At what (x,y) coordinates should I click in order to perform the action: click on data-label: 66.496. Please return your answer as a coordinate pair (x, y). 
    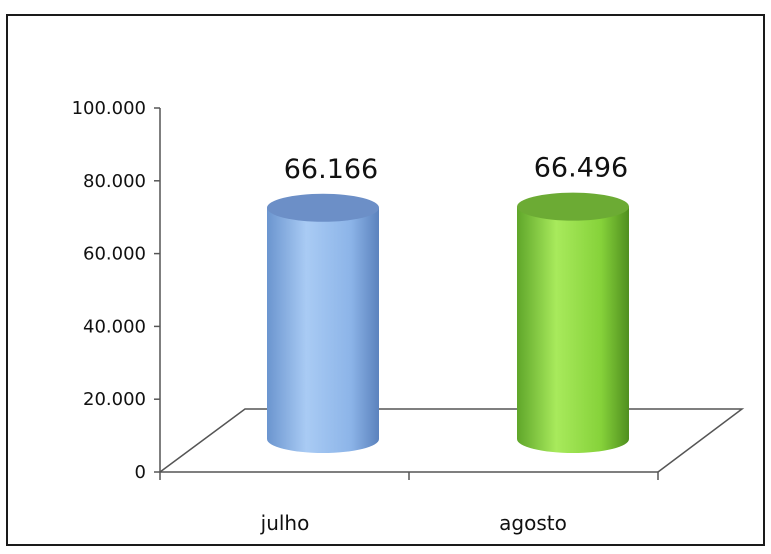
    Looking at the image, I should click on (581, 168).